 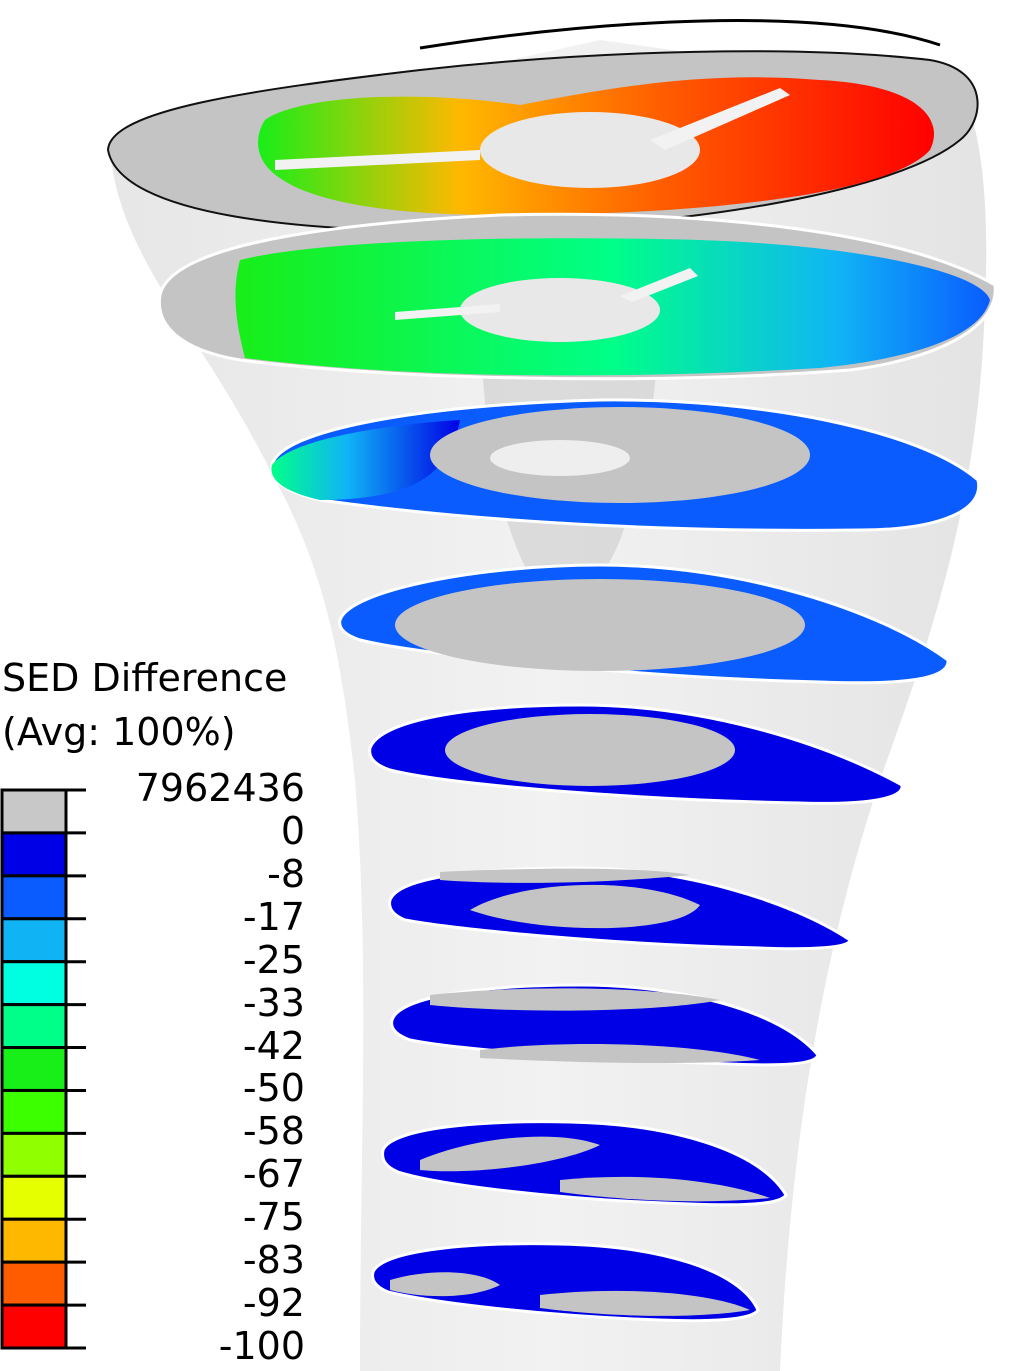 I want to click on legend-tick-label-6: -42, so click(x=273, y=1045).